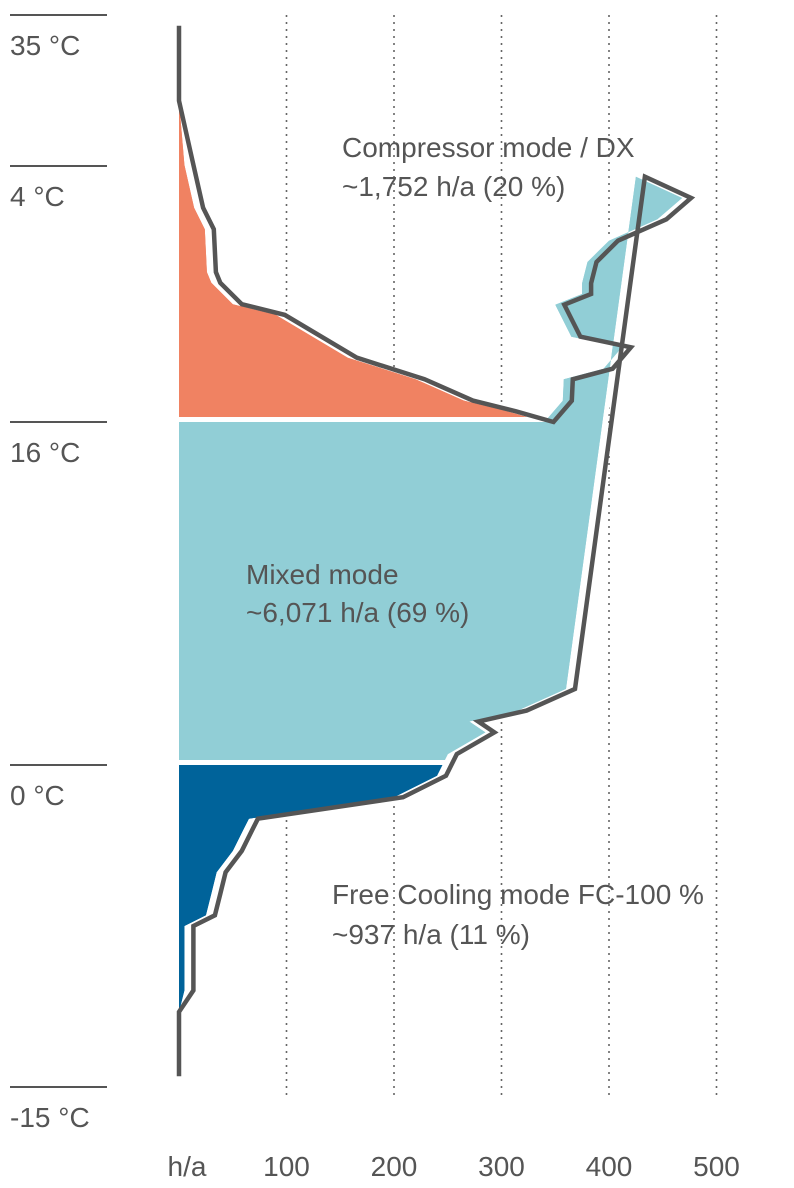 The width and height of the screenshot is (794, 1188). Describe the element at coordinates (394, 1166) in the screenshot. I see `x-tick-label-200: 200` at that location.